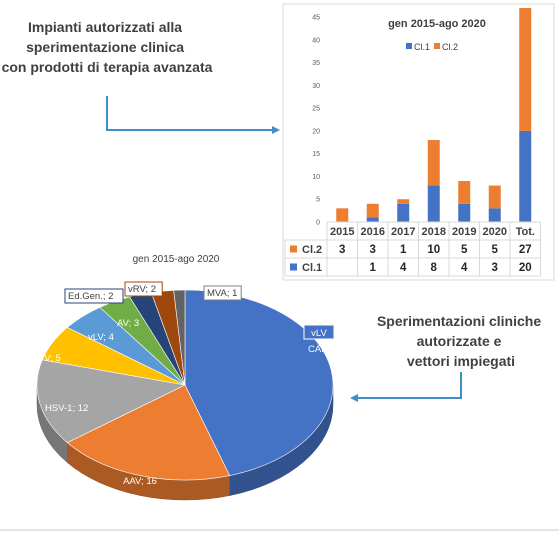 The height and width of the screenshot is (533, 559). I want to click on table-swatch-cl1, so click(293, 267).